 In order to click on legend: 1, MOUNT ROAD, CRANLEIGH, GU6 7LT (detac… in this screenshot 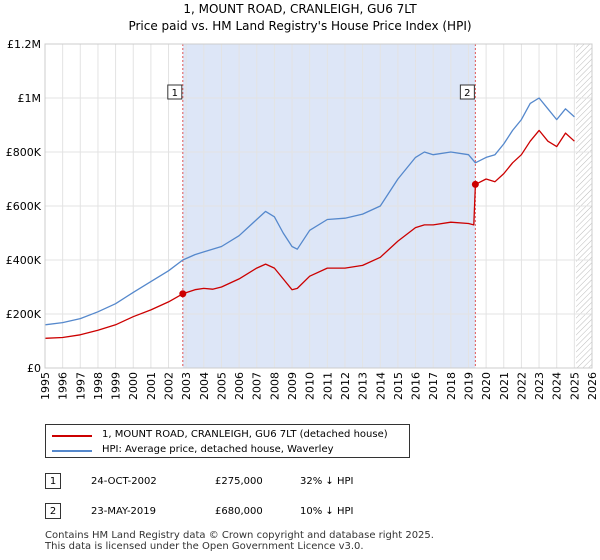, I will do `click(227, 441)`.